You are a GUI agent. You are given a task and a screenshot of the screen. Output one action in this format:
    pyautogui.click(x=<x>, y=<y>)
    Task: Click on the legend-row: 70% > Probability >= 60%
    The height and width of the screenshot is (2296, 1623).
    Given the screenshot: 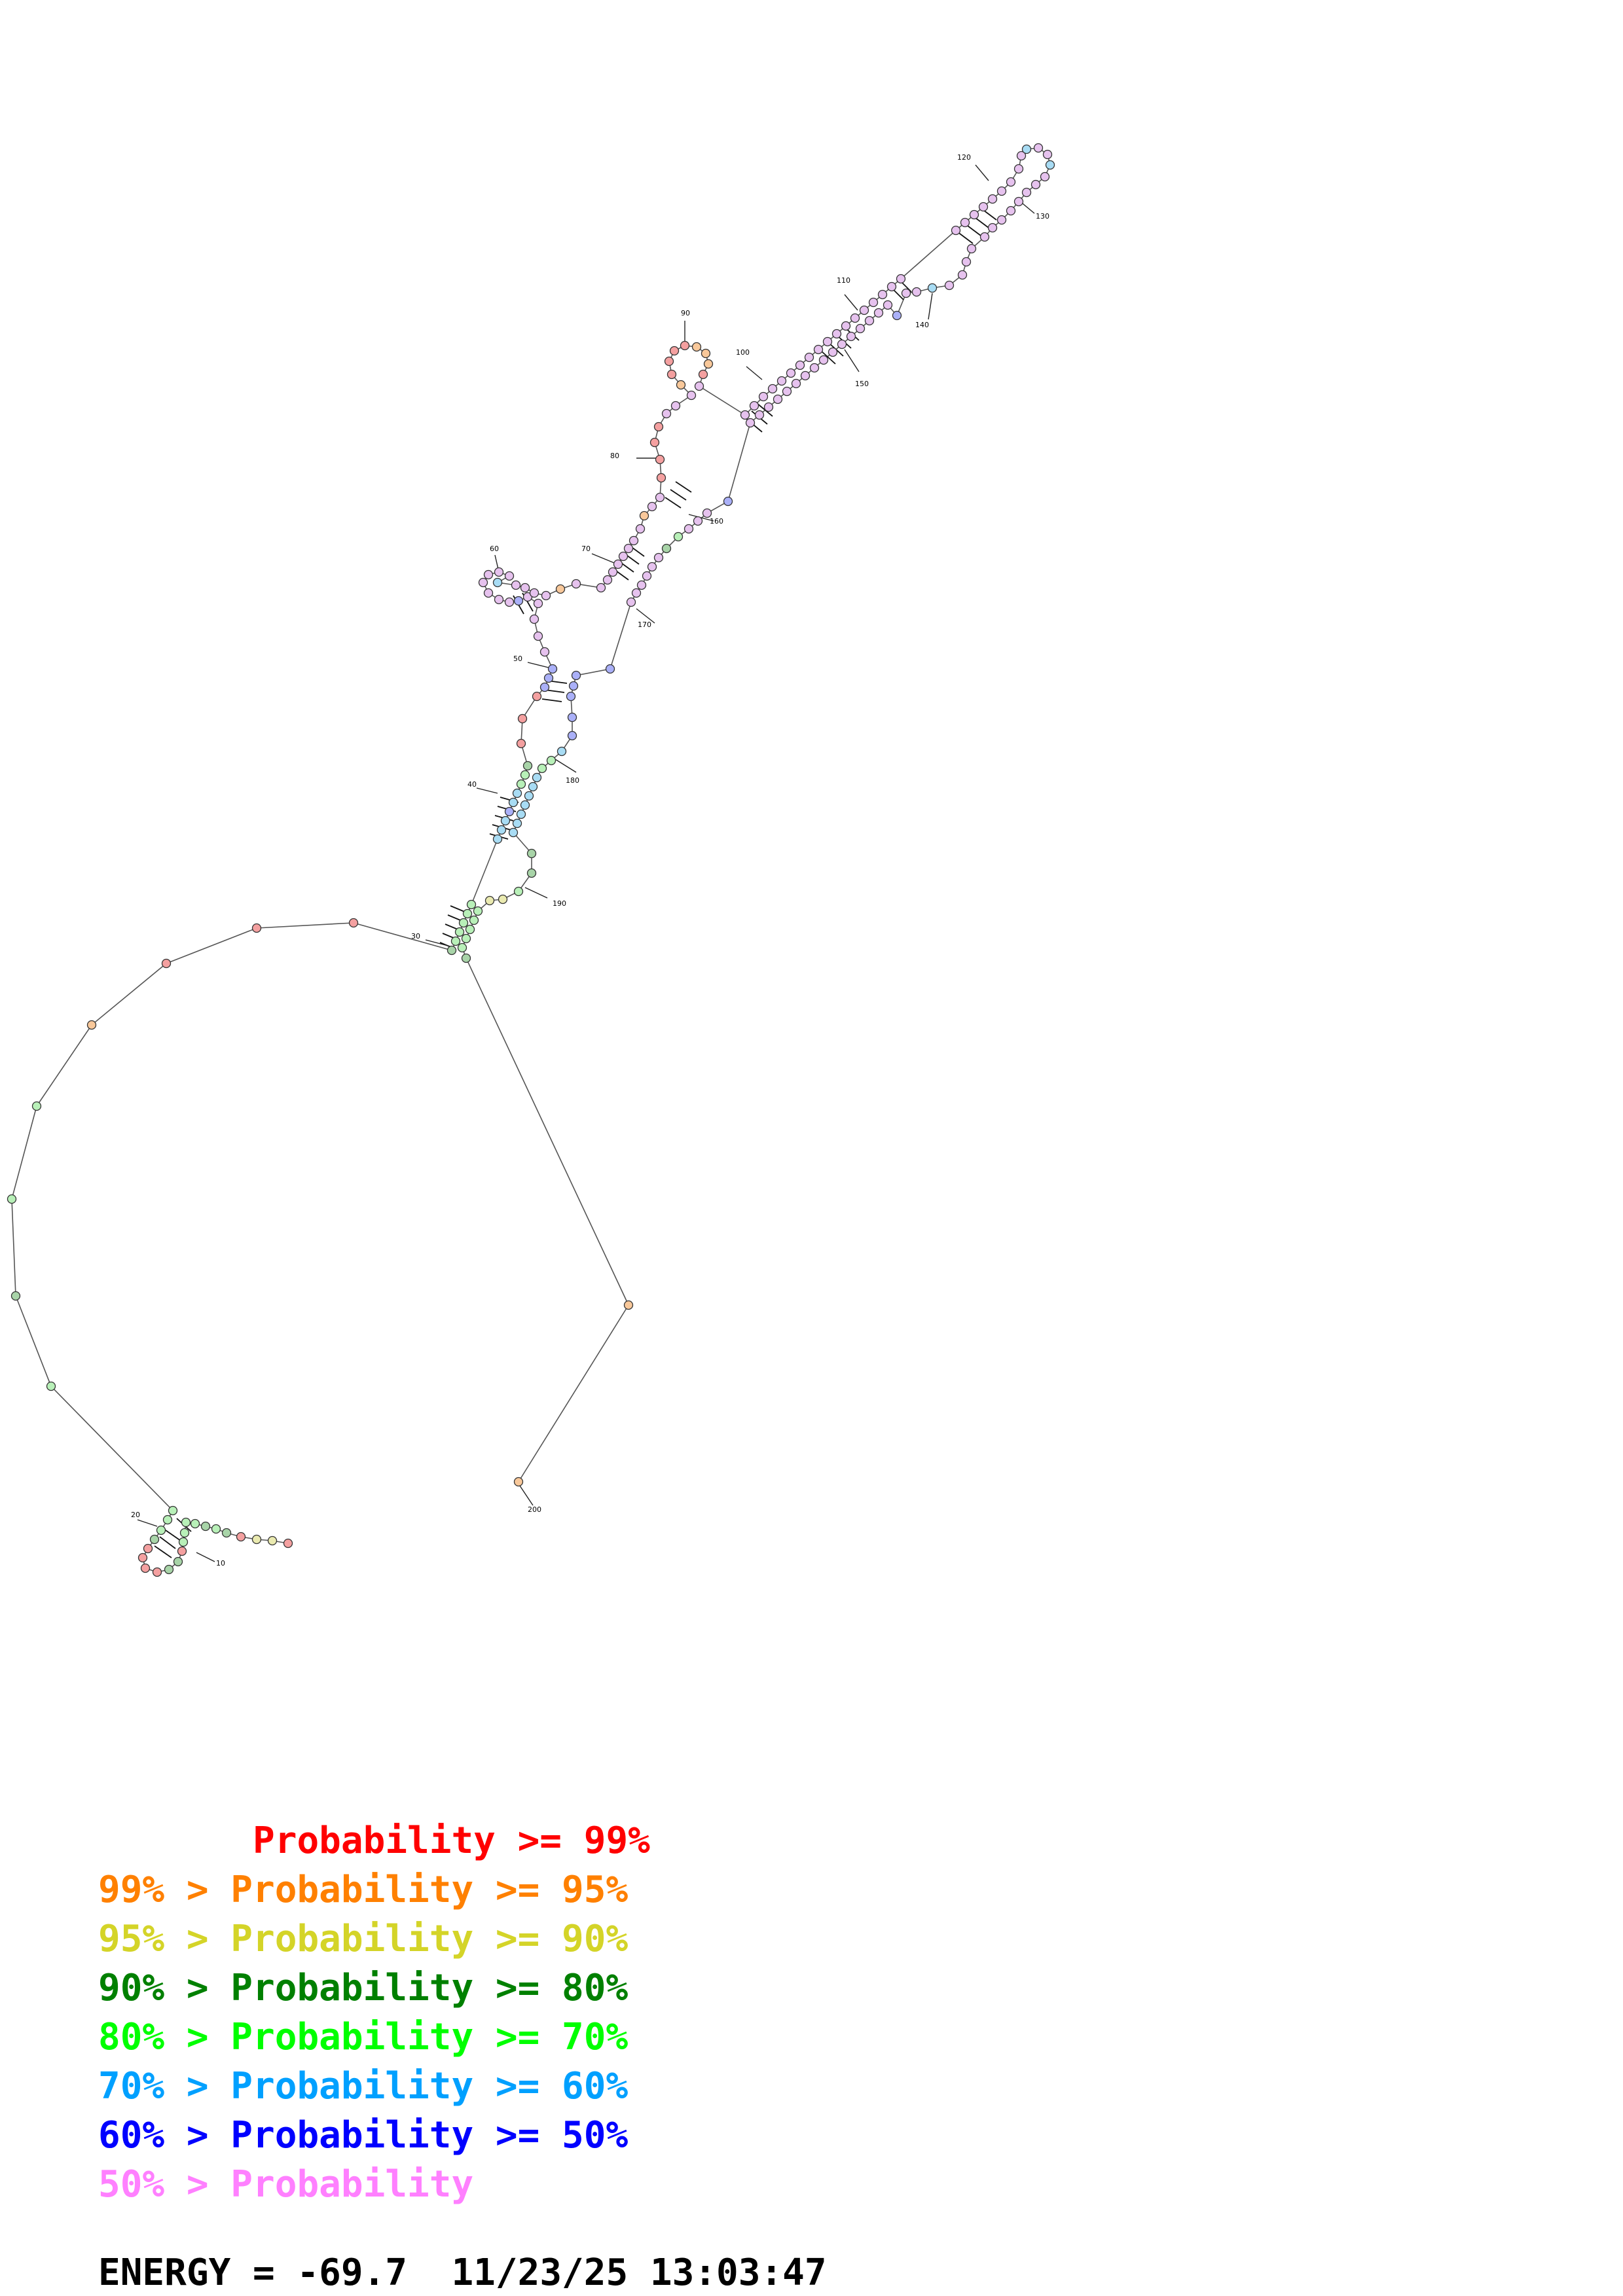 What is the action you would take?
    pyautogui.click(x=363, y=2086)
    